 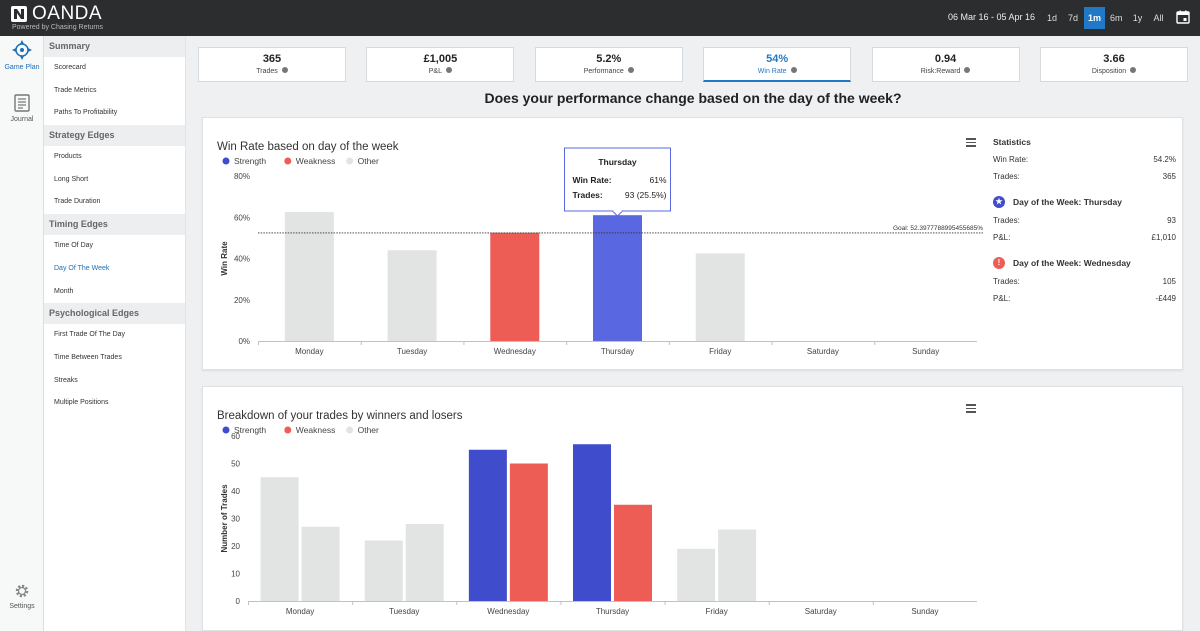 I want to click on bar-friday-winners, so click(x=696, y=574).